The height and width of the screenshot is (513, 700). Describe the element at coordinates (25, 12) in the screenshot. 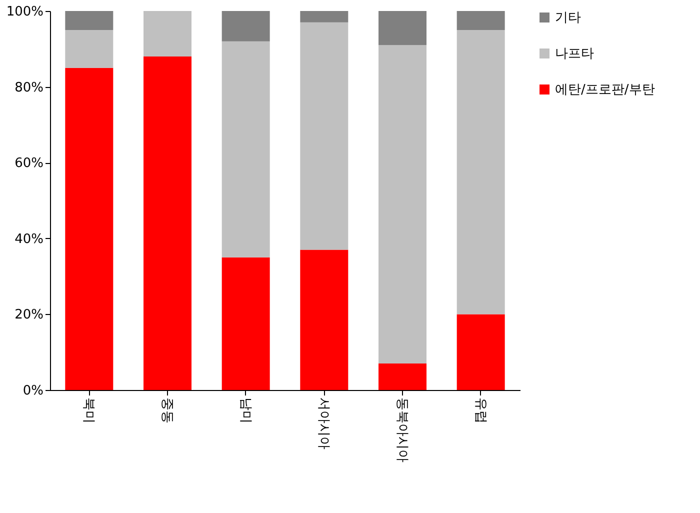

I see `y-tick-label: 100%` at that location.